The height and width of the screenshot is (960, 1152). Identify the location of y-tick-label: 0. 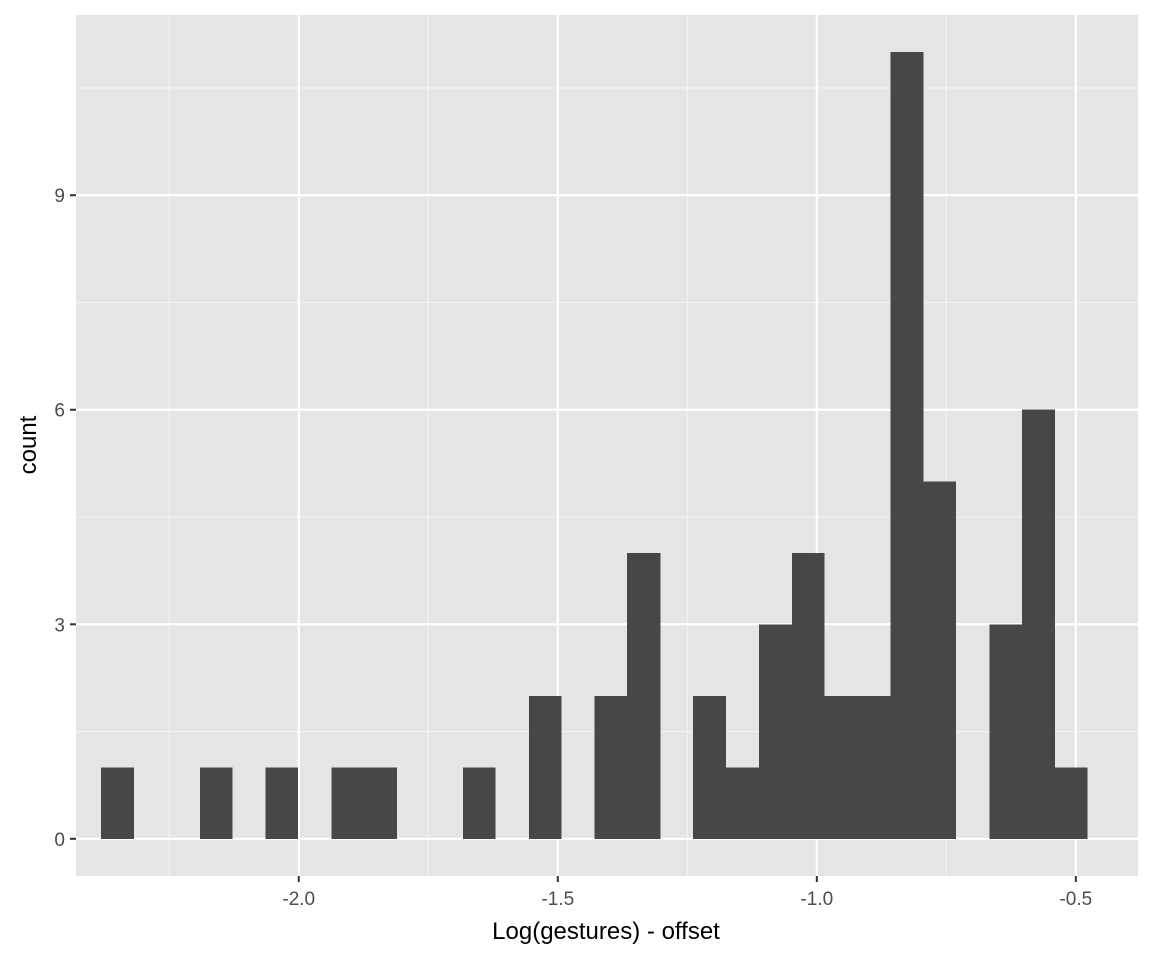
(59, 840).